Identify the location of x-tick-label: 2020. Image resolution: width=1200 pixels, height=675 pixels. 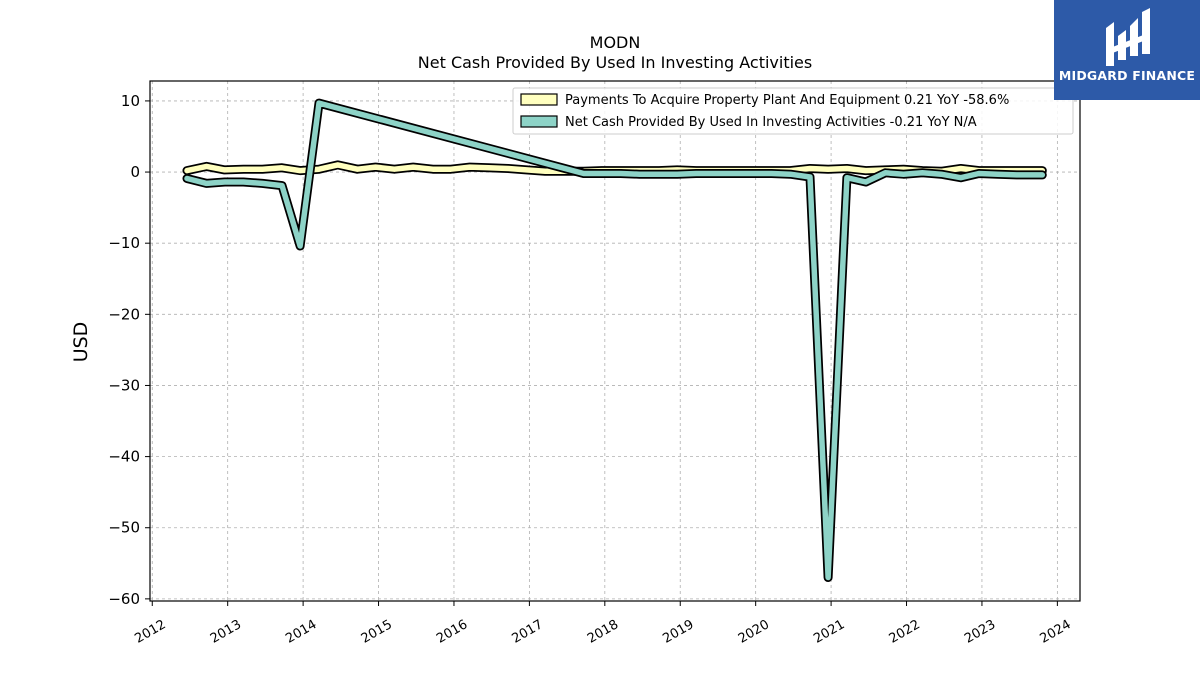
(754, 632).